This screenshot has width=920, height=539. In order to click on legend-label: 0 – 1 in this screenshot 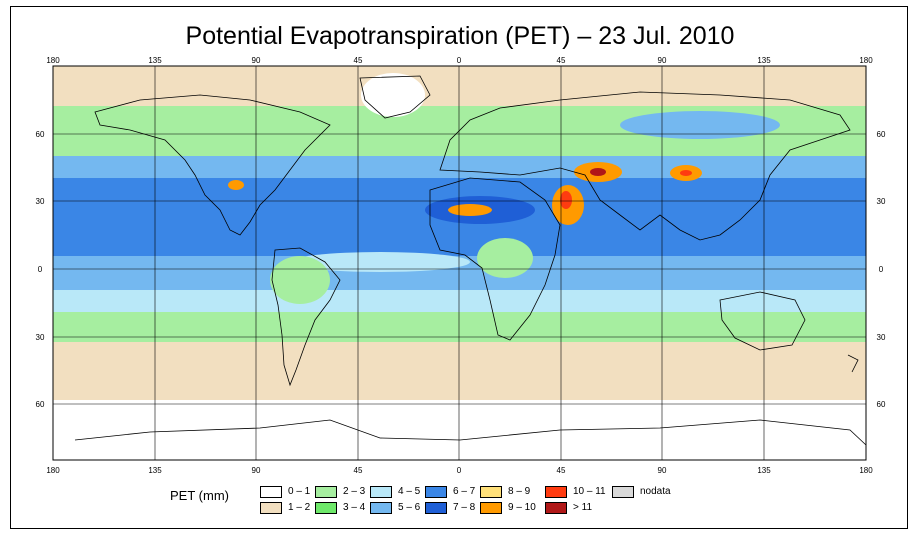, I will do `click(299, 491)`.